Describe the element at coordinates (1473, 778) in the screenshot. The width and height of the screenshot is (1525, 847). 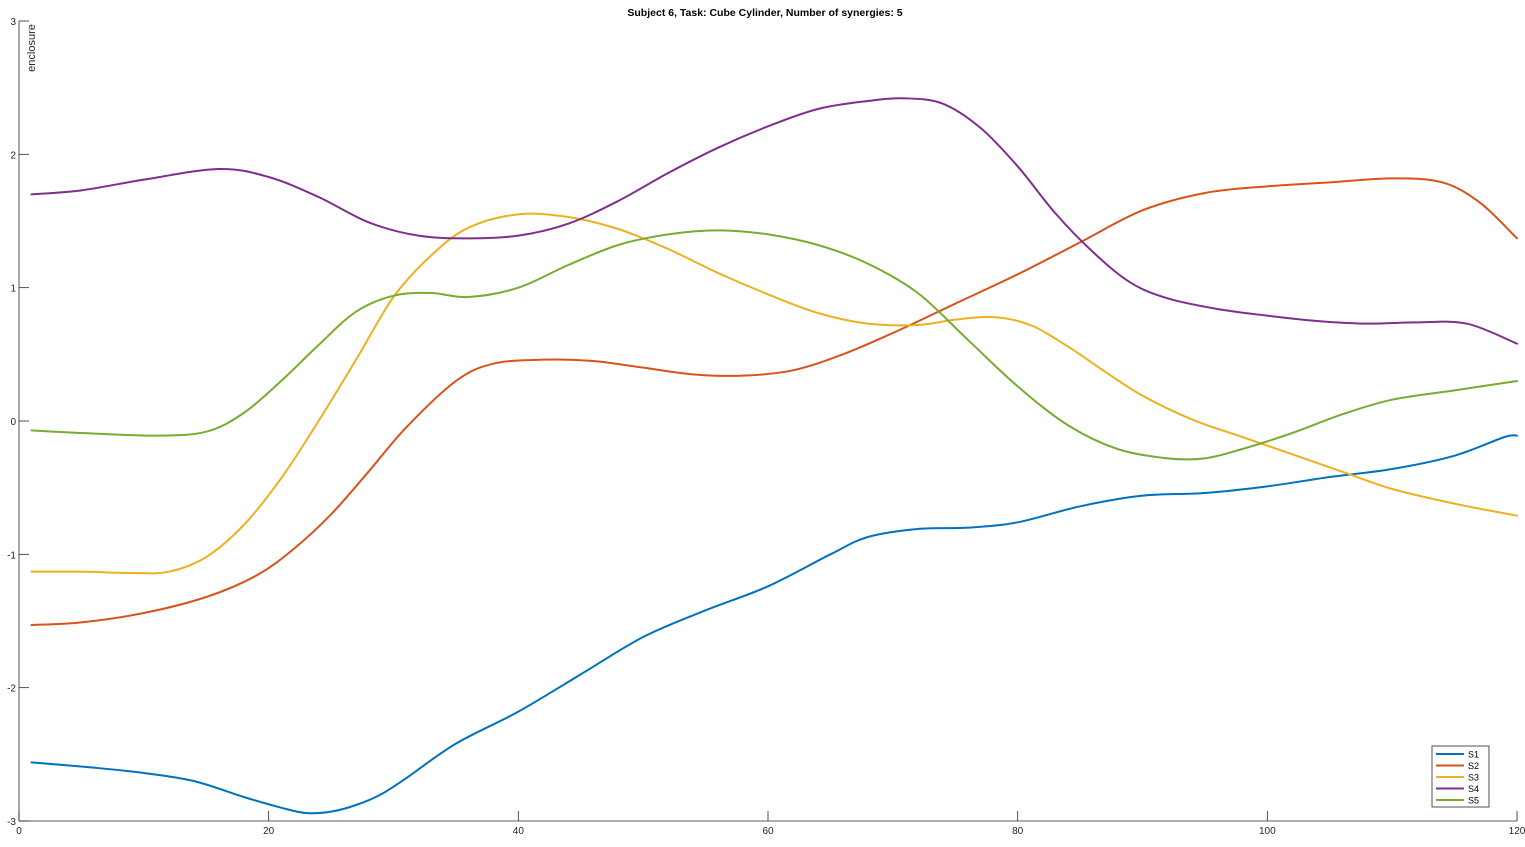
I see `legend-label: S3` at that location.